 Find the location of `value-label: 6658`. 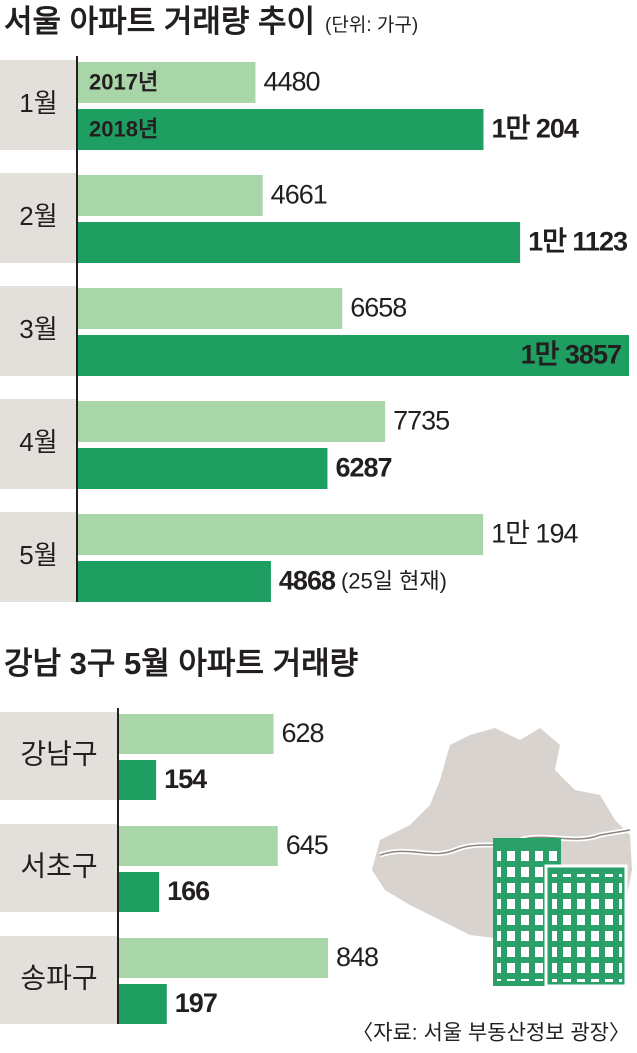

value-label: 6658 is located at coordinates (378, 308).